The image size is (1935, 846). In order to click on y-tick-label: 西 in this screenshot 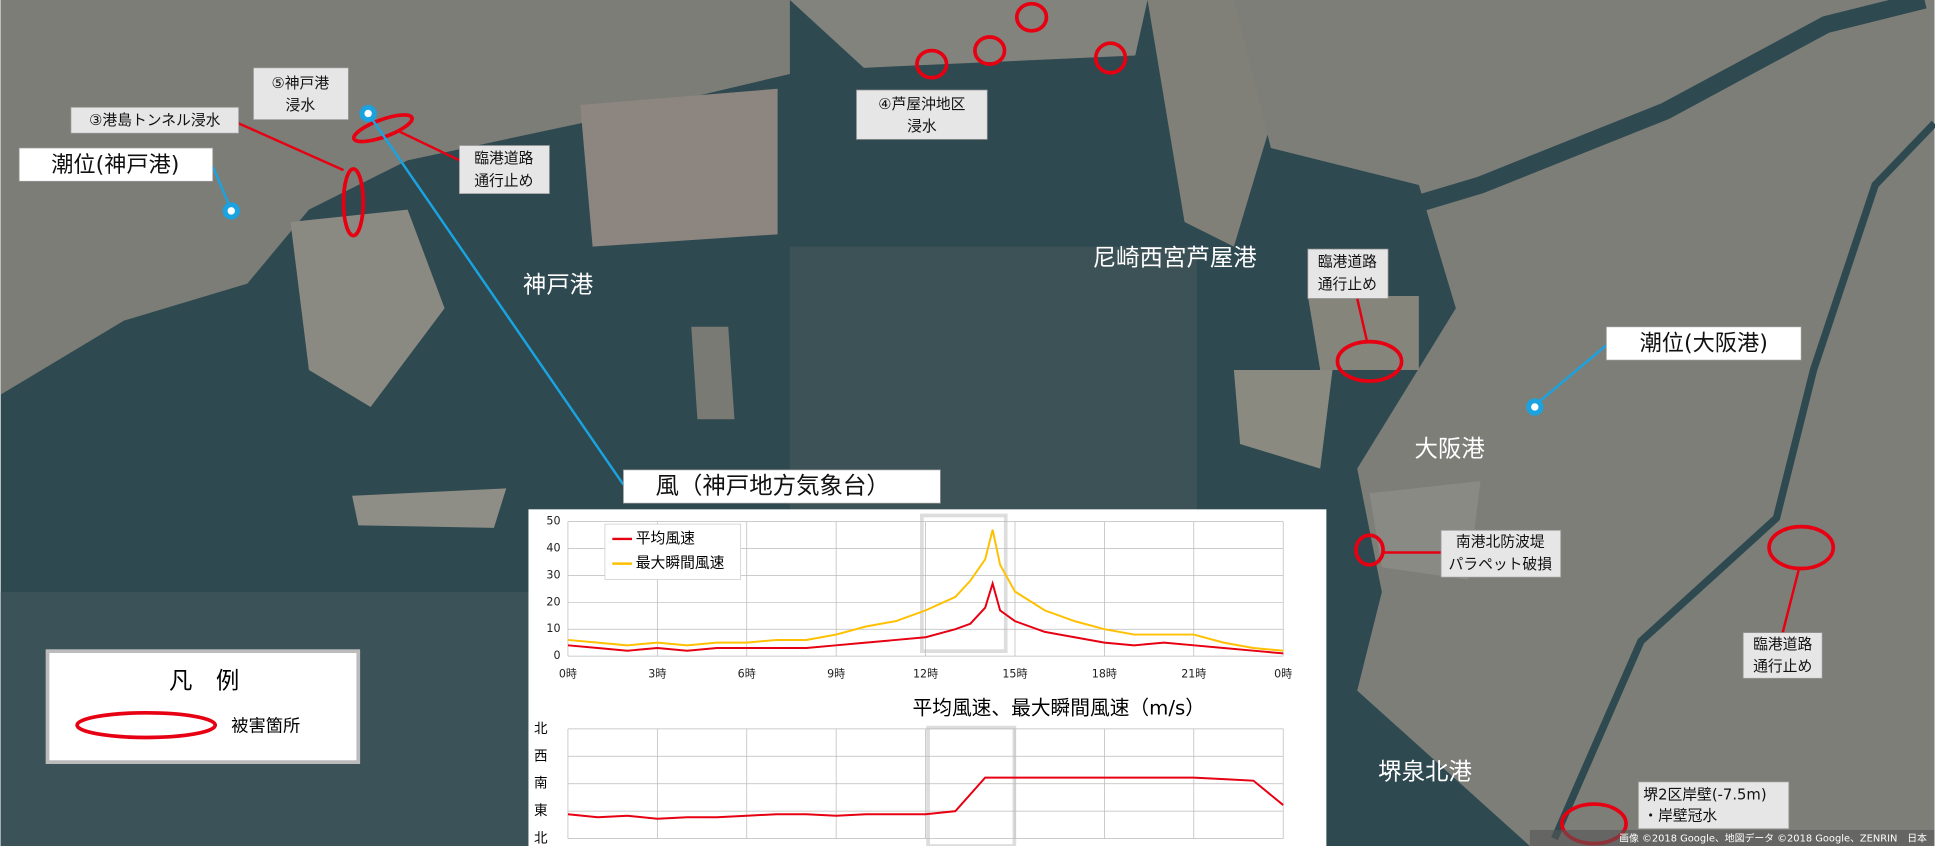, I will do `click(541, 756)`.